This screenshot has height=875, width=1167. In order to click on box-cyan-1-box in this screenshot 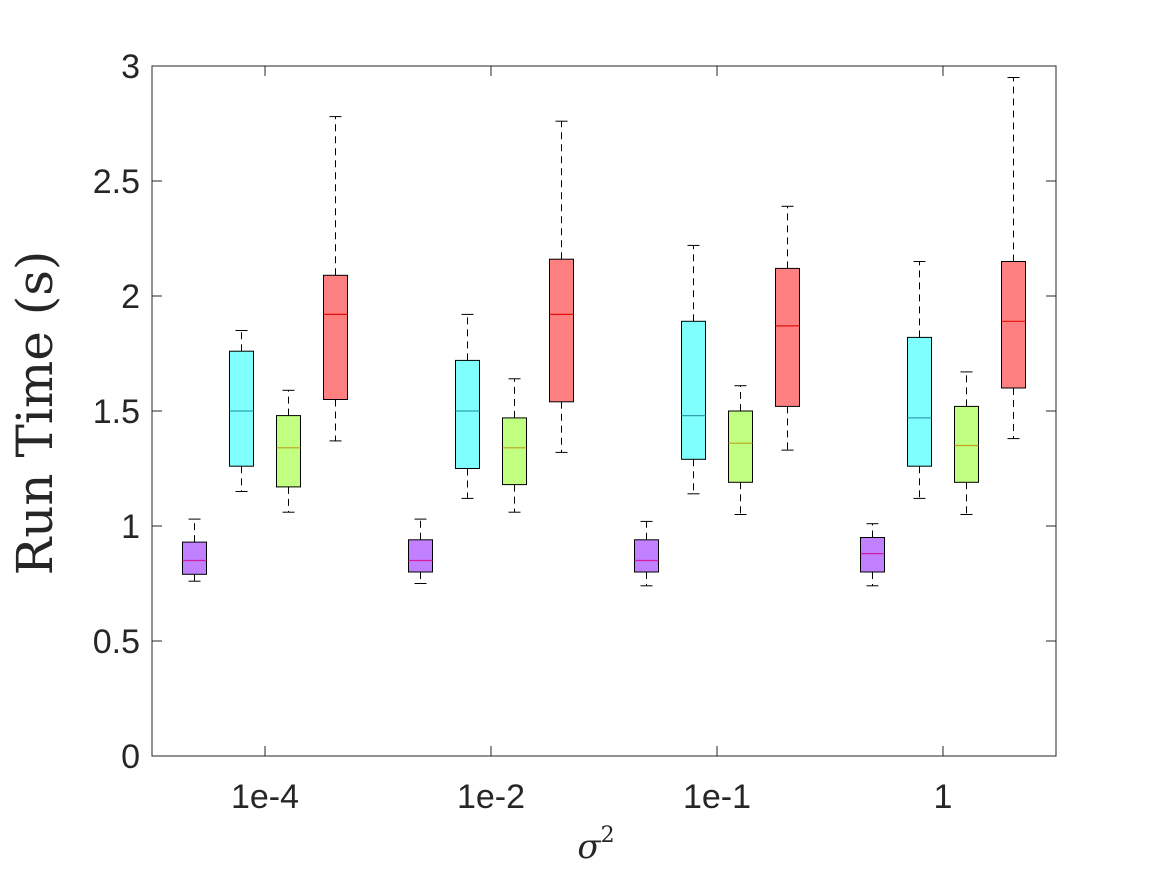, I will do `click(919, 401)`.